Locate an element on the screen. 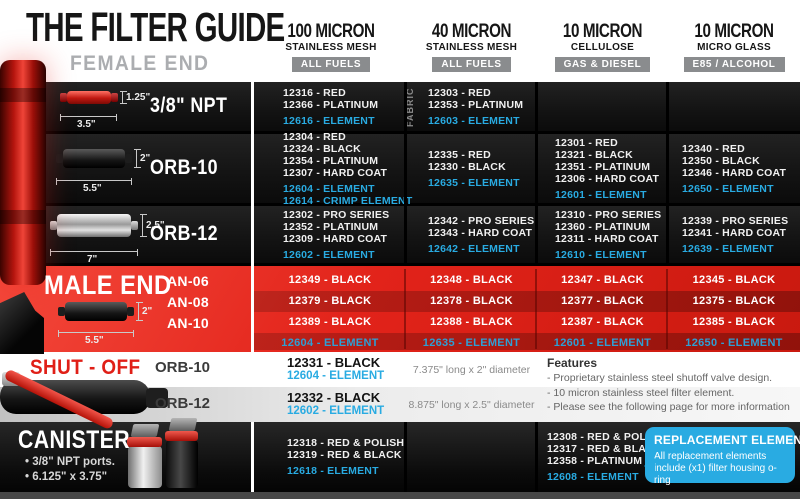  part-number: 12335 - RED is located at coordinates (459, 154).